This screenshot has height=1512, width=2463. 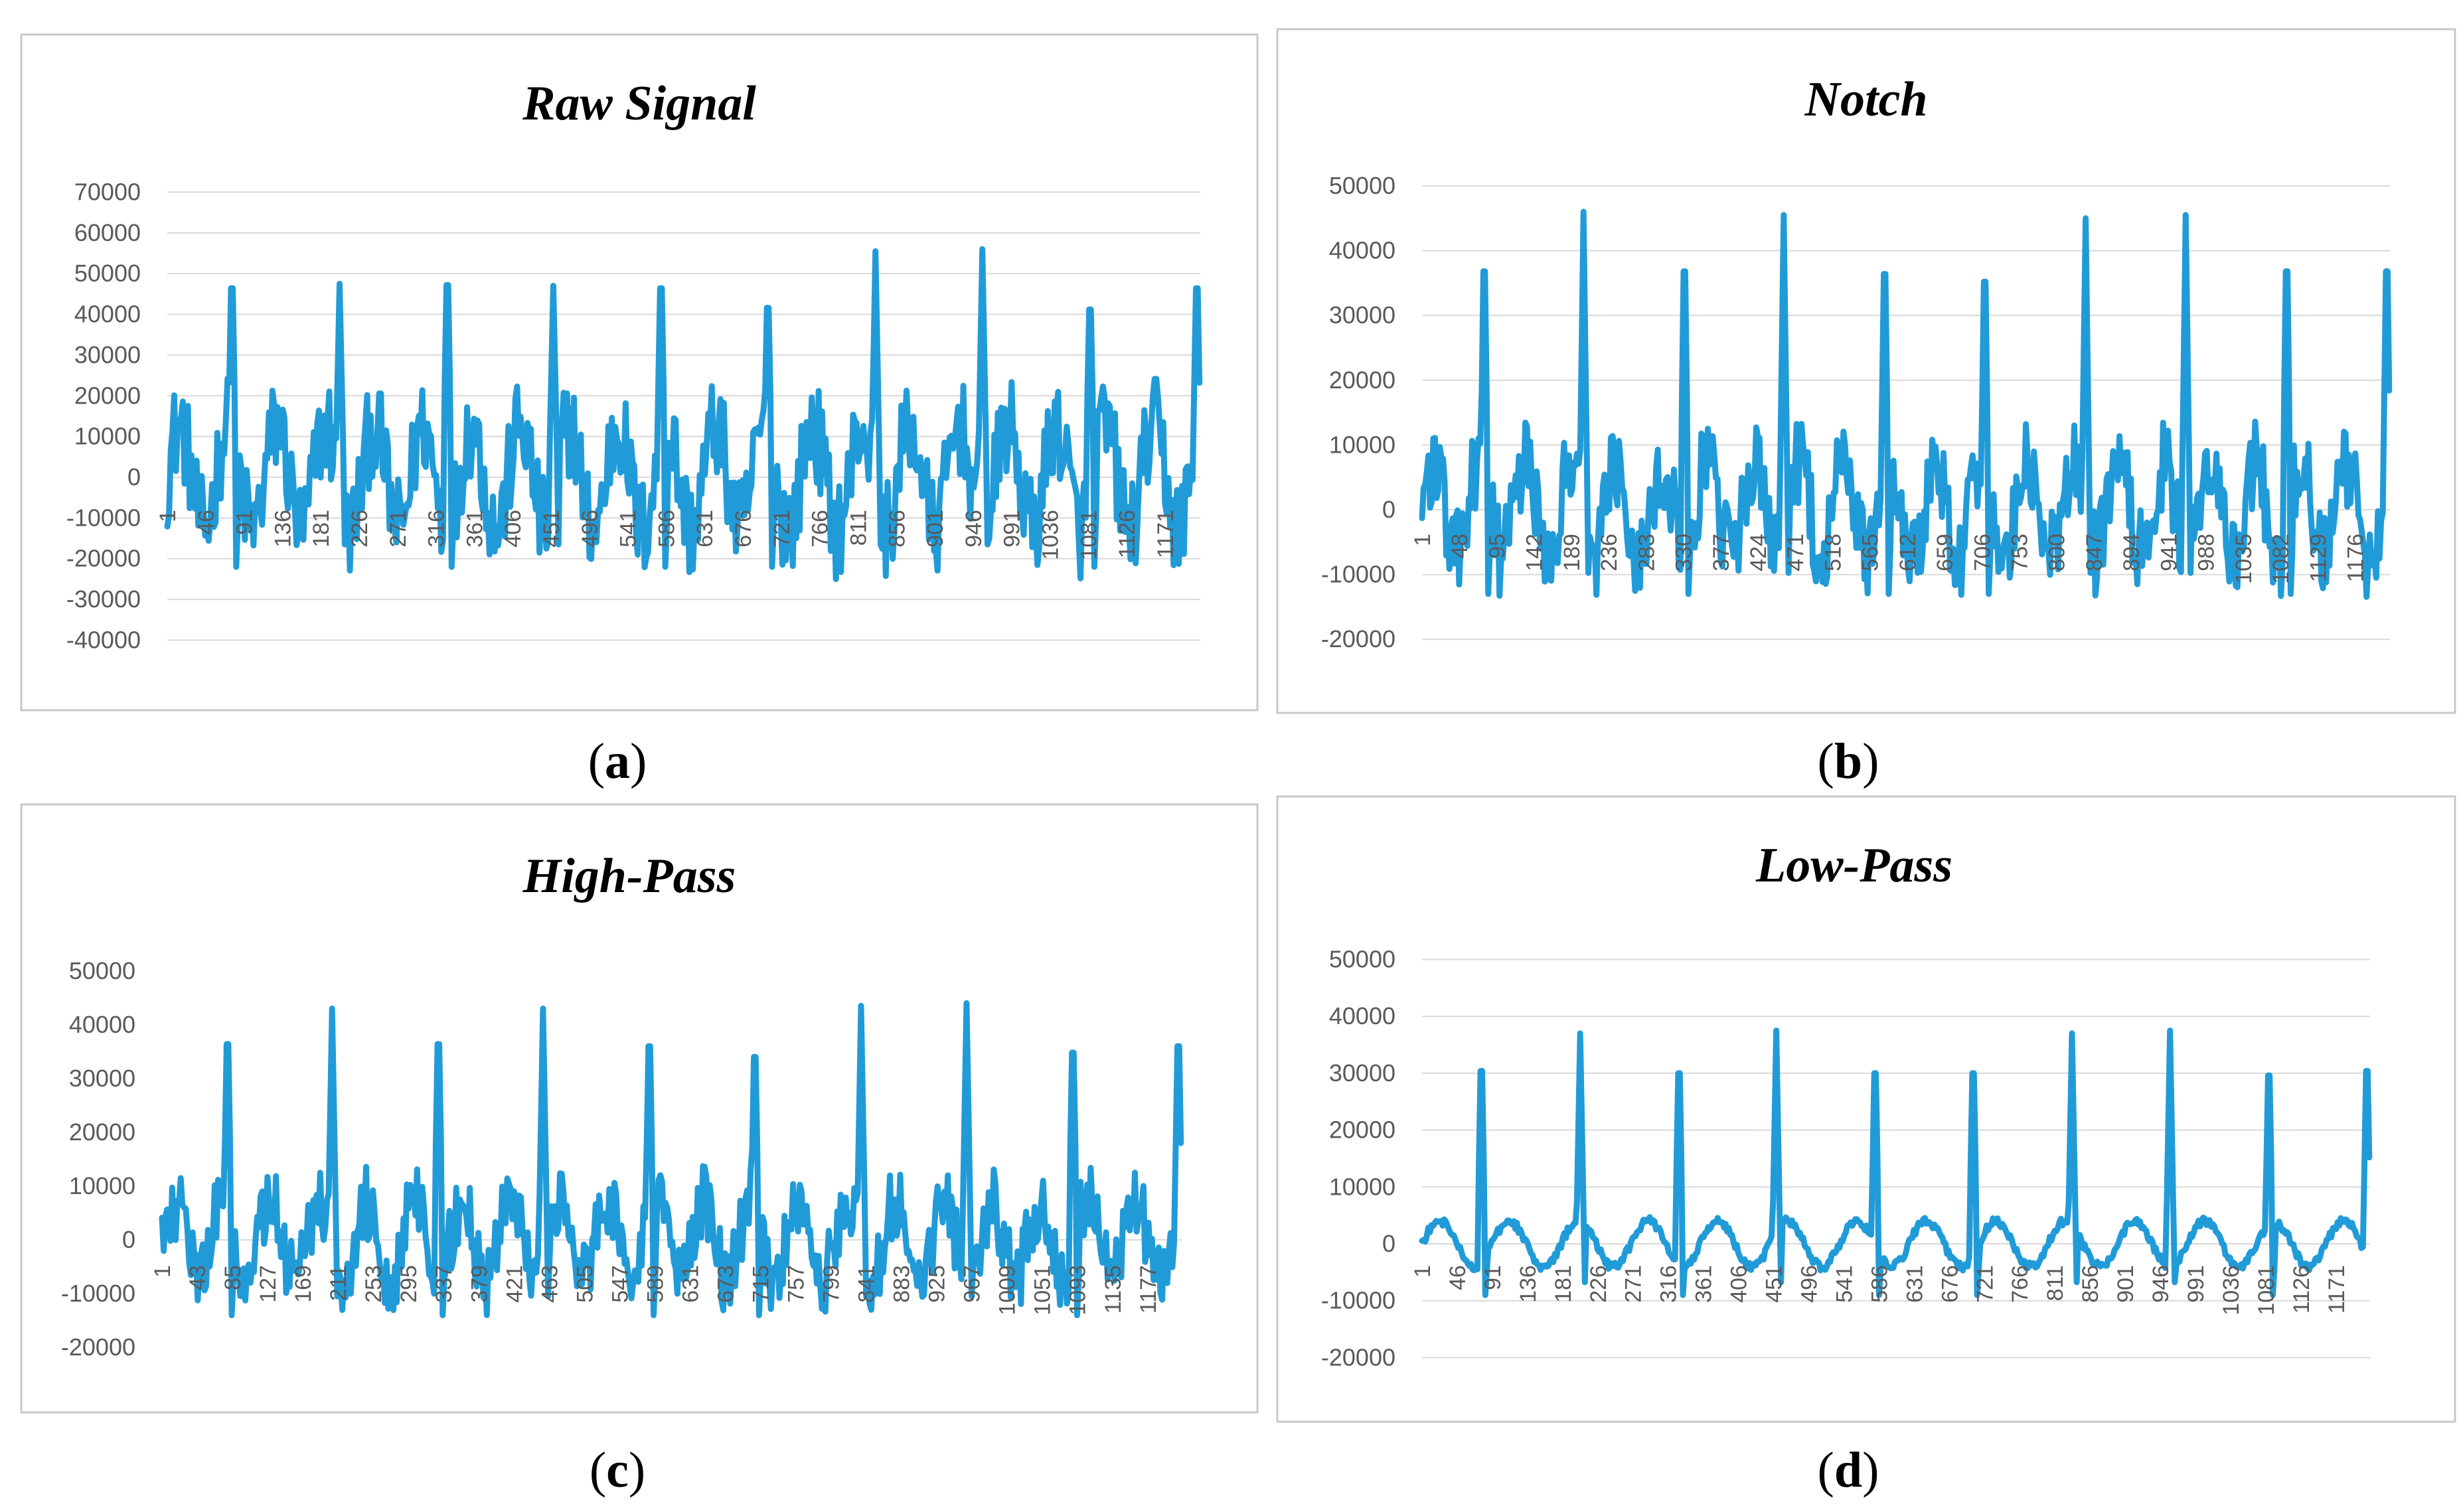 I want to click on x-tick-label: 766, so click(x=2020, y=1284).